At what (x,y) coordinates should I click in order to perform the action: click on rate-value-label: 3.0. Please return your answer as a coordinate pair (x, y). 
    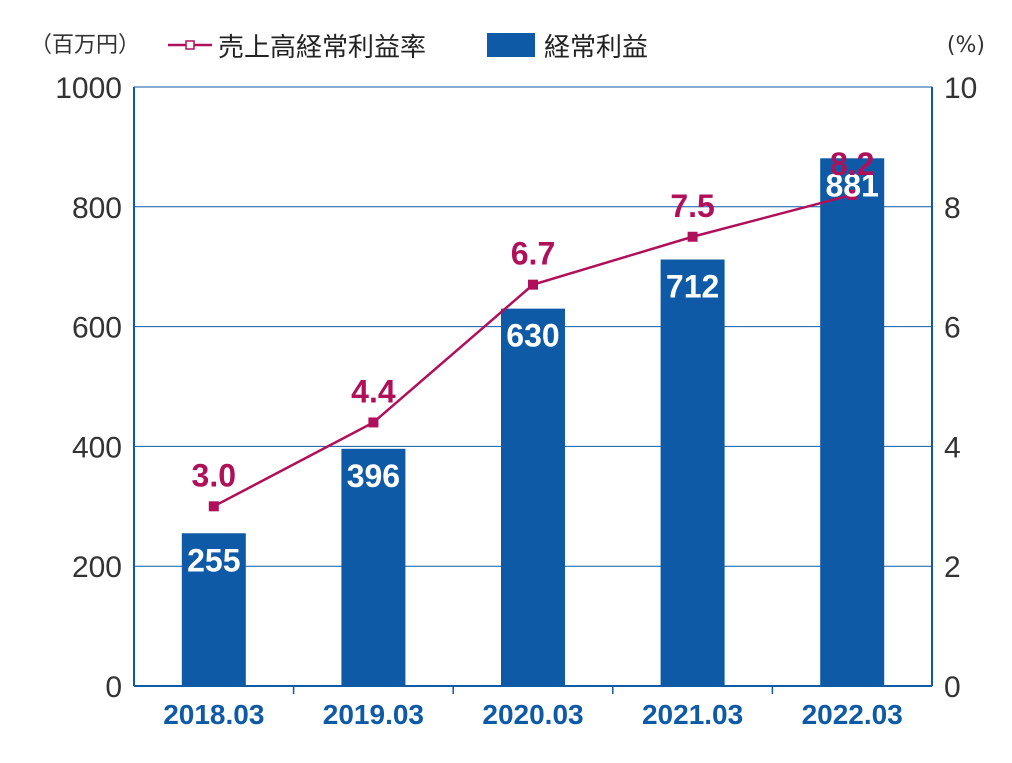
    Looking at the image, I should click on (214, 475).